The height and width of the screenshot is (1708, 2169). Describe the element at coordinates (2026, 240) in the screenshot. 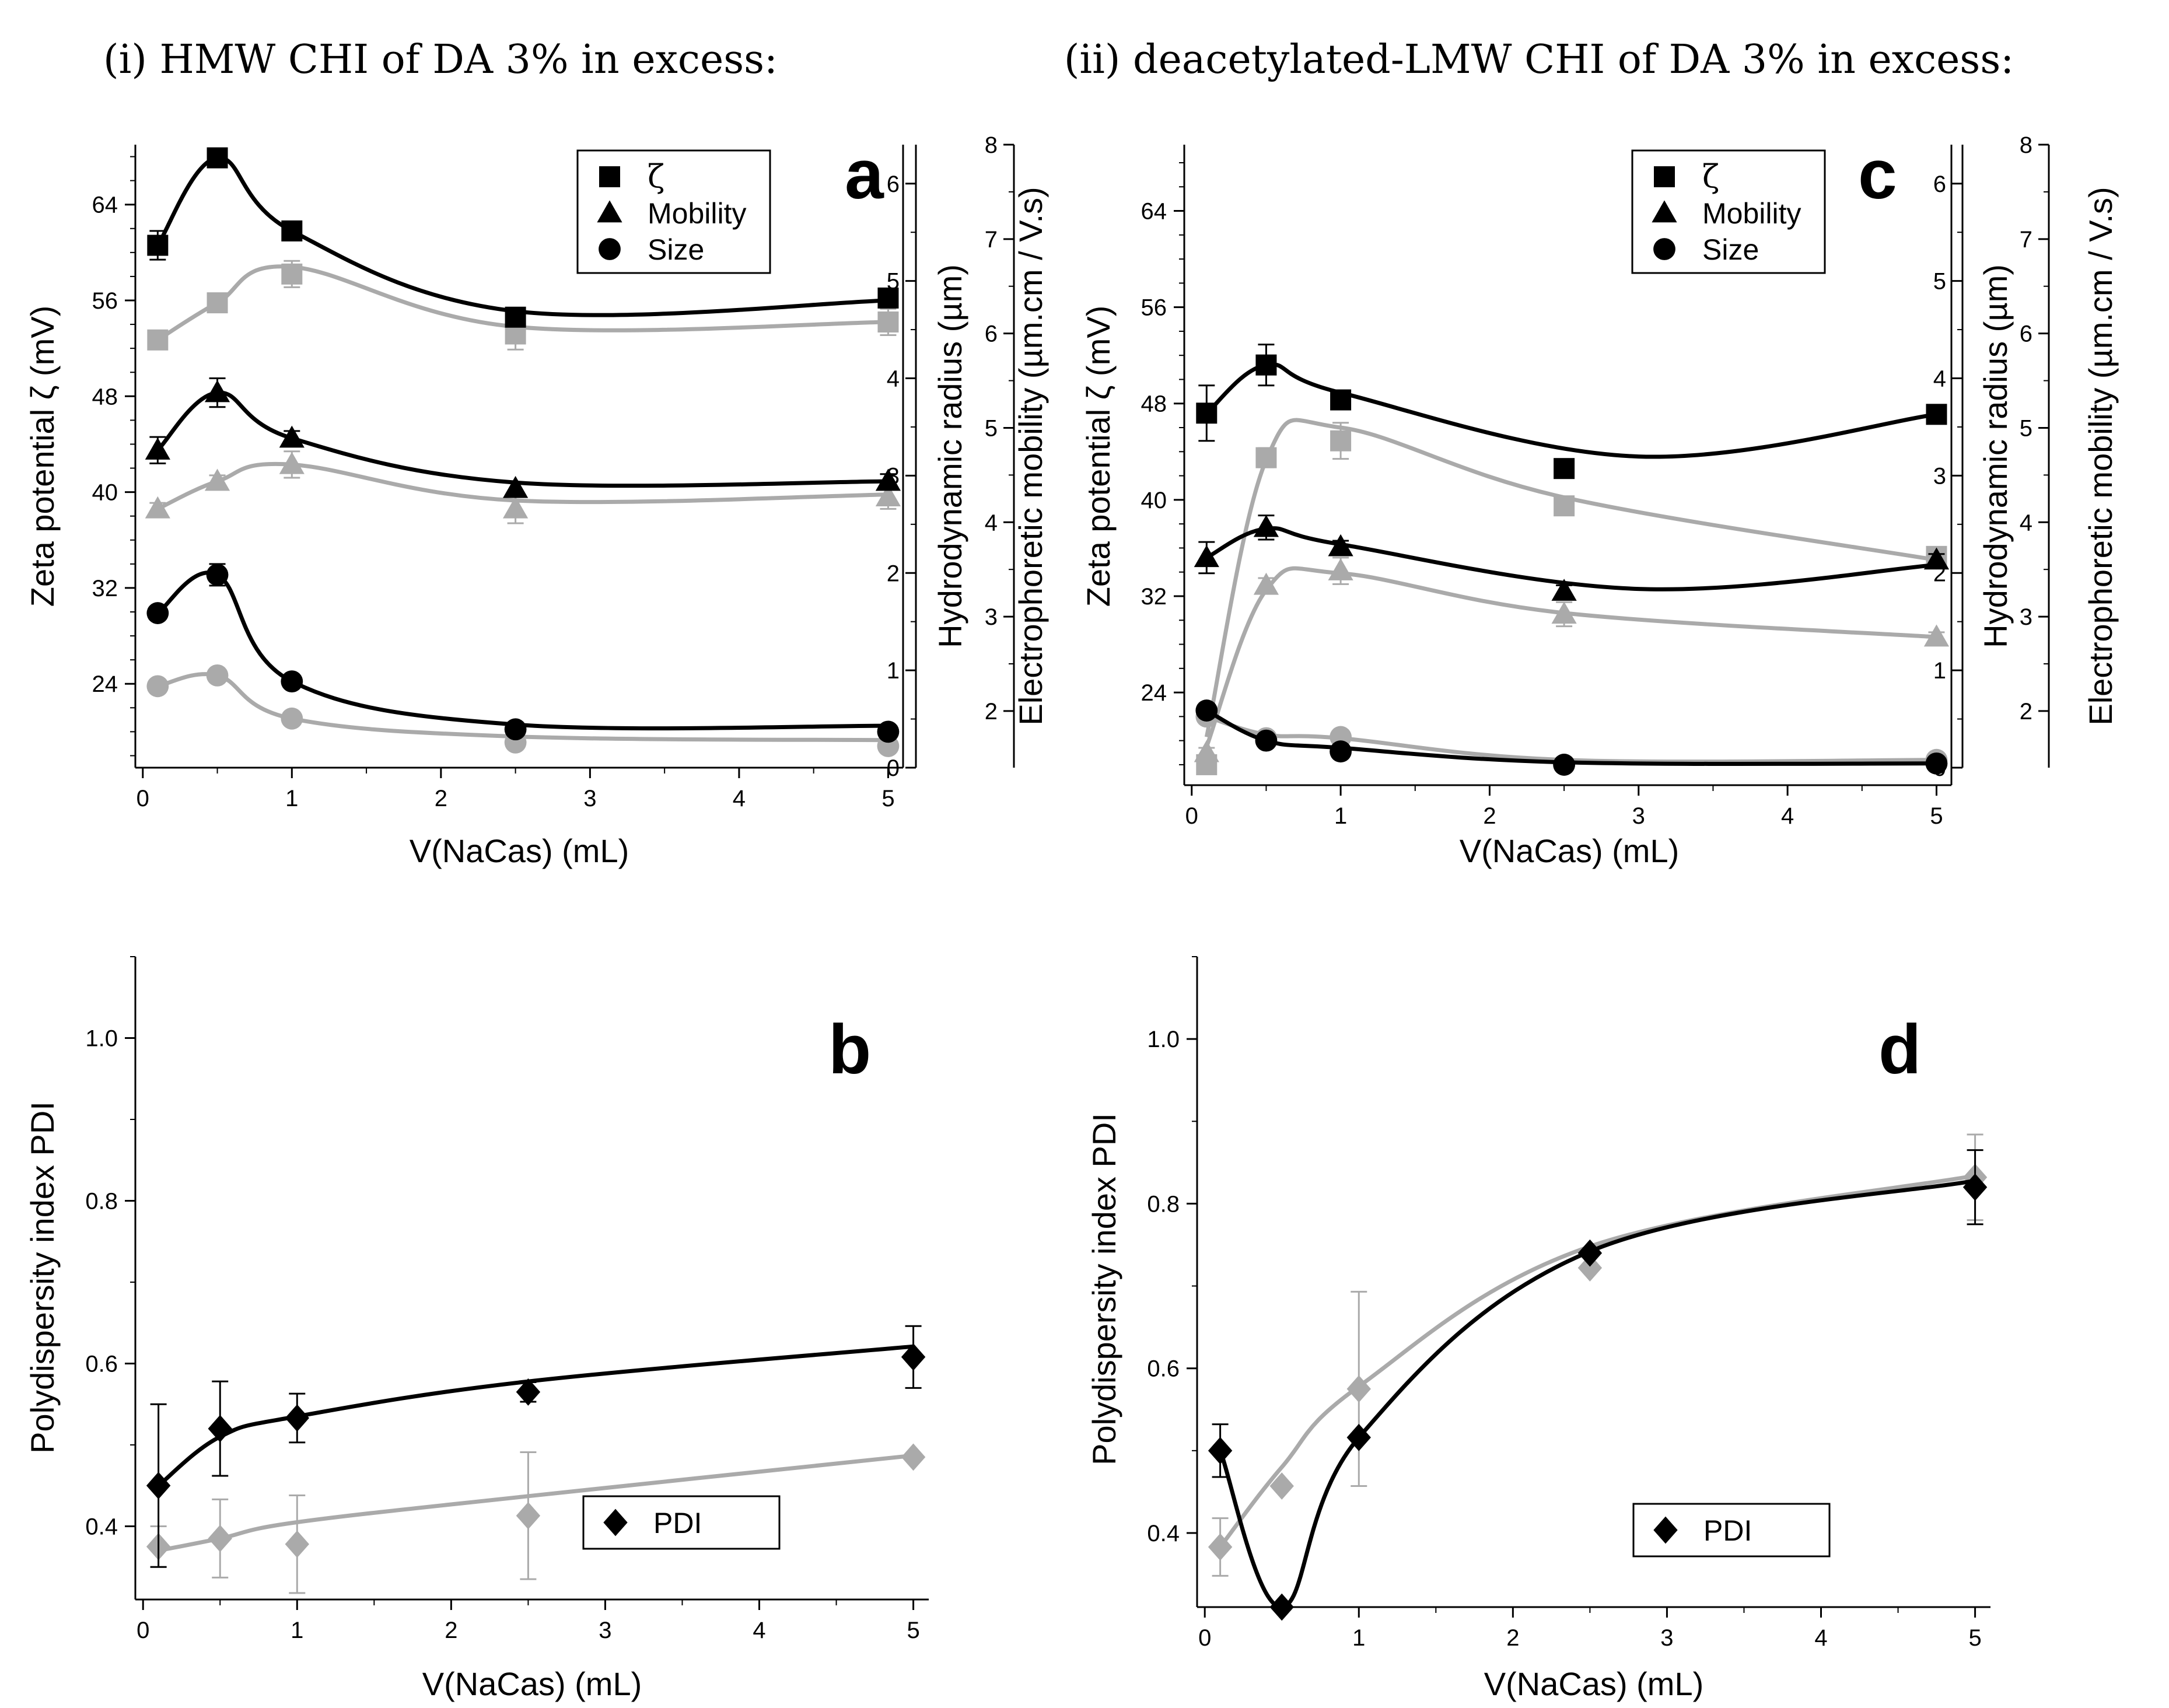

I see `y3-tick-label: 7` at that location.